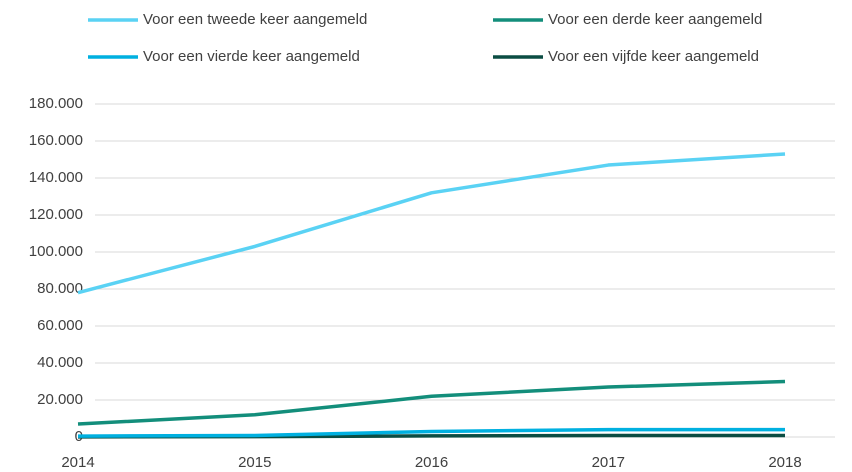 The height and width of the screenshot is (472, 852). What do you see at coordinates (60, 399) in the screenshot?
I see `y-tick-label: 20.000` at bounding box center [60, 399].